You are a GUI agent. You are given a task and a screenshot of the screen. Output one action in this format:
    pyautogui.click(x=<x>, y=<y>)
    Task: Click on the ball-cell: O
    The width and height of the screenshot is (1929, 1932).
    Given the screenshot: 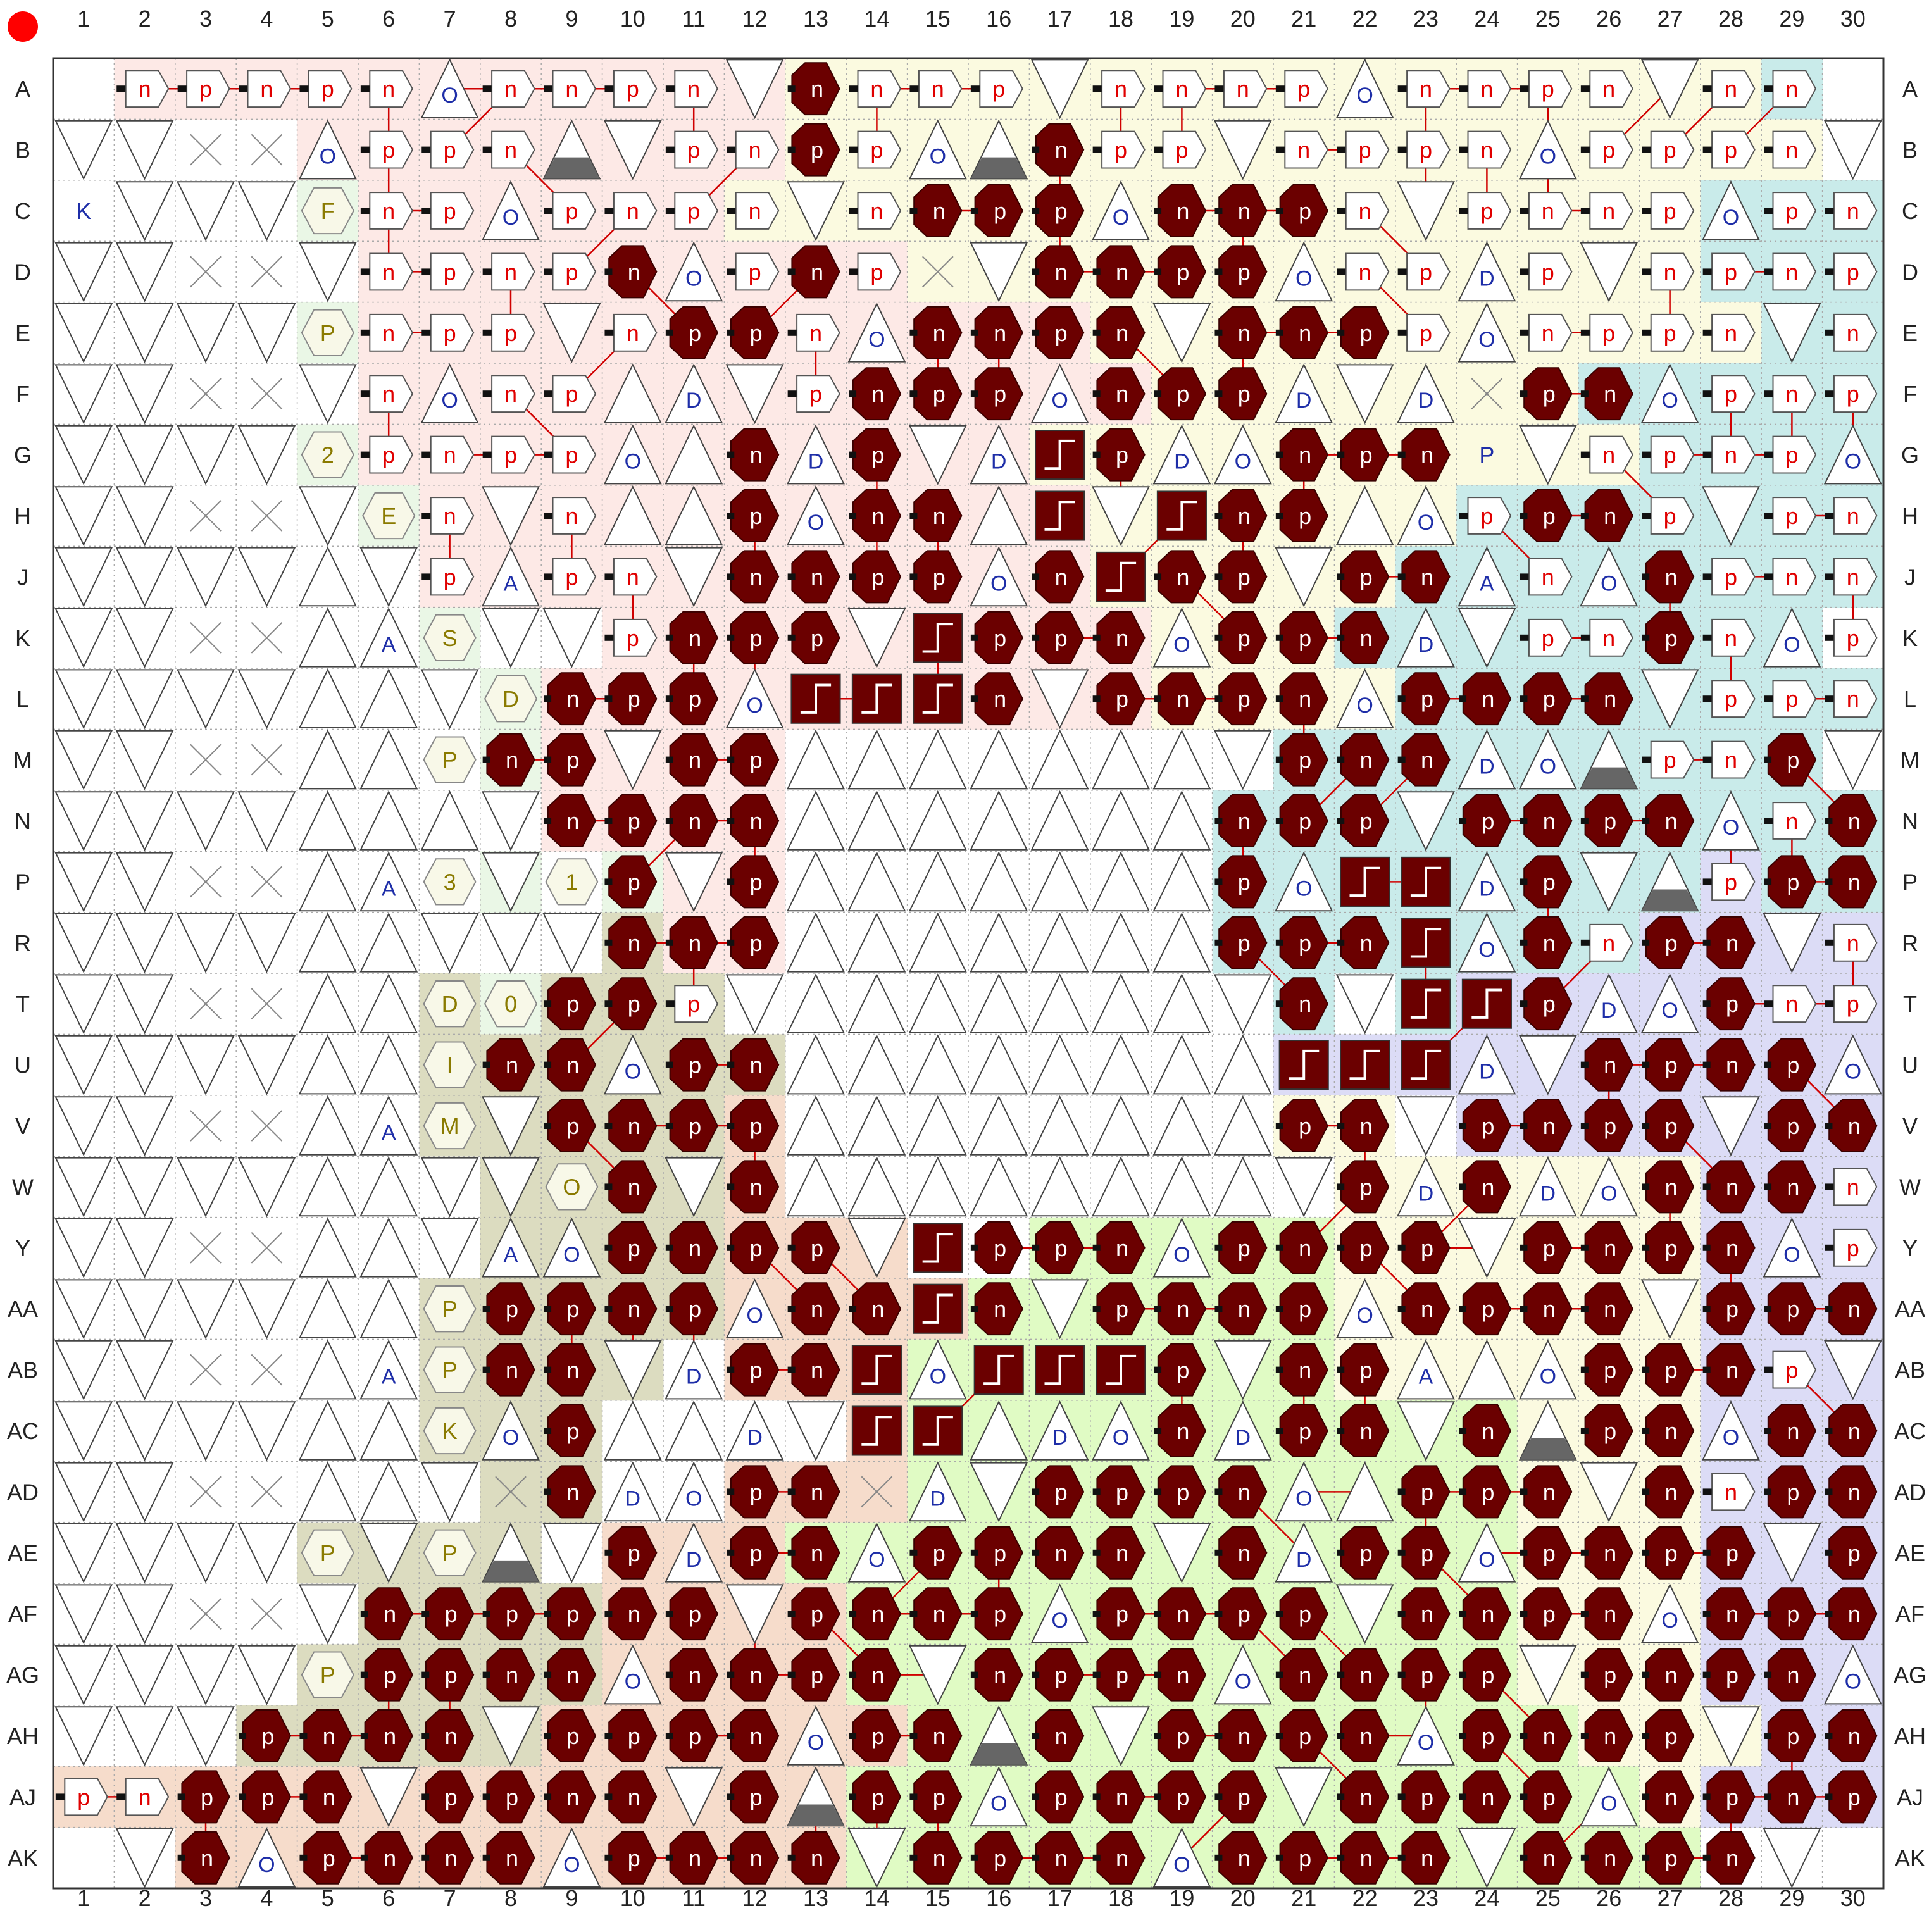 What is the action you would take?
    pyautogui.click(x=327, y=149)
    